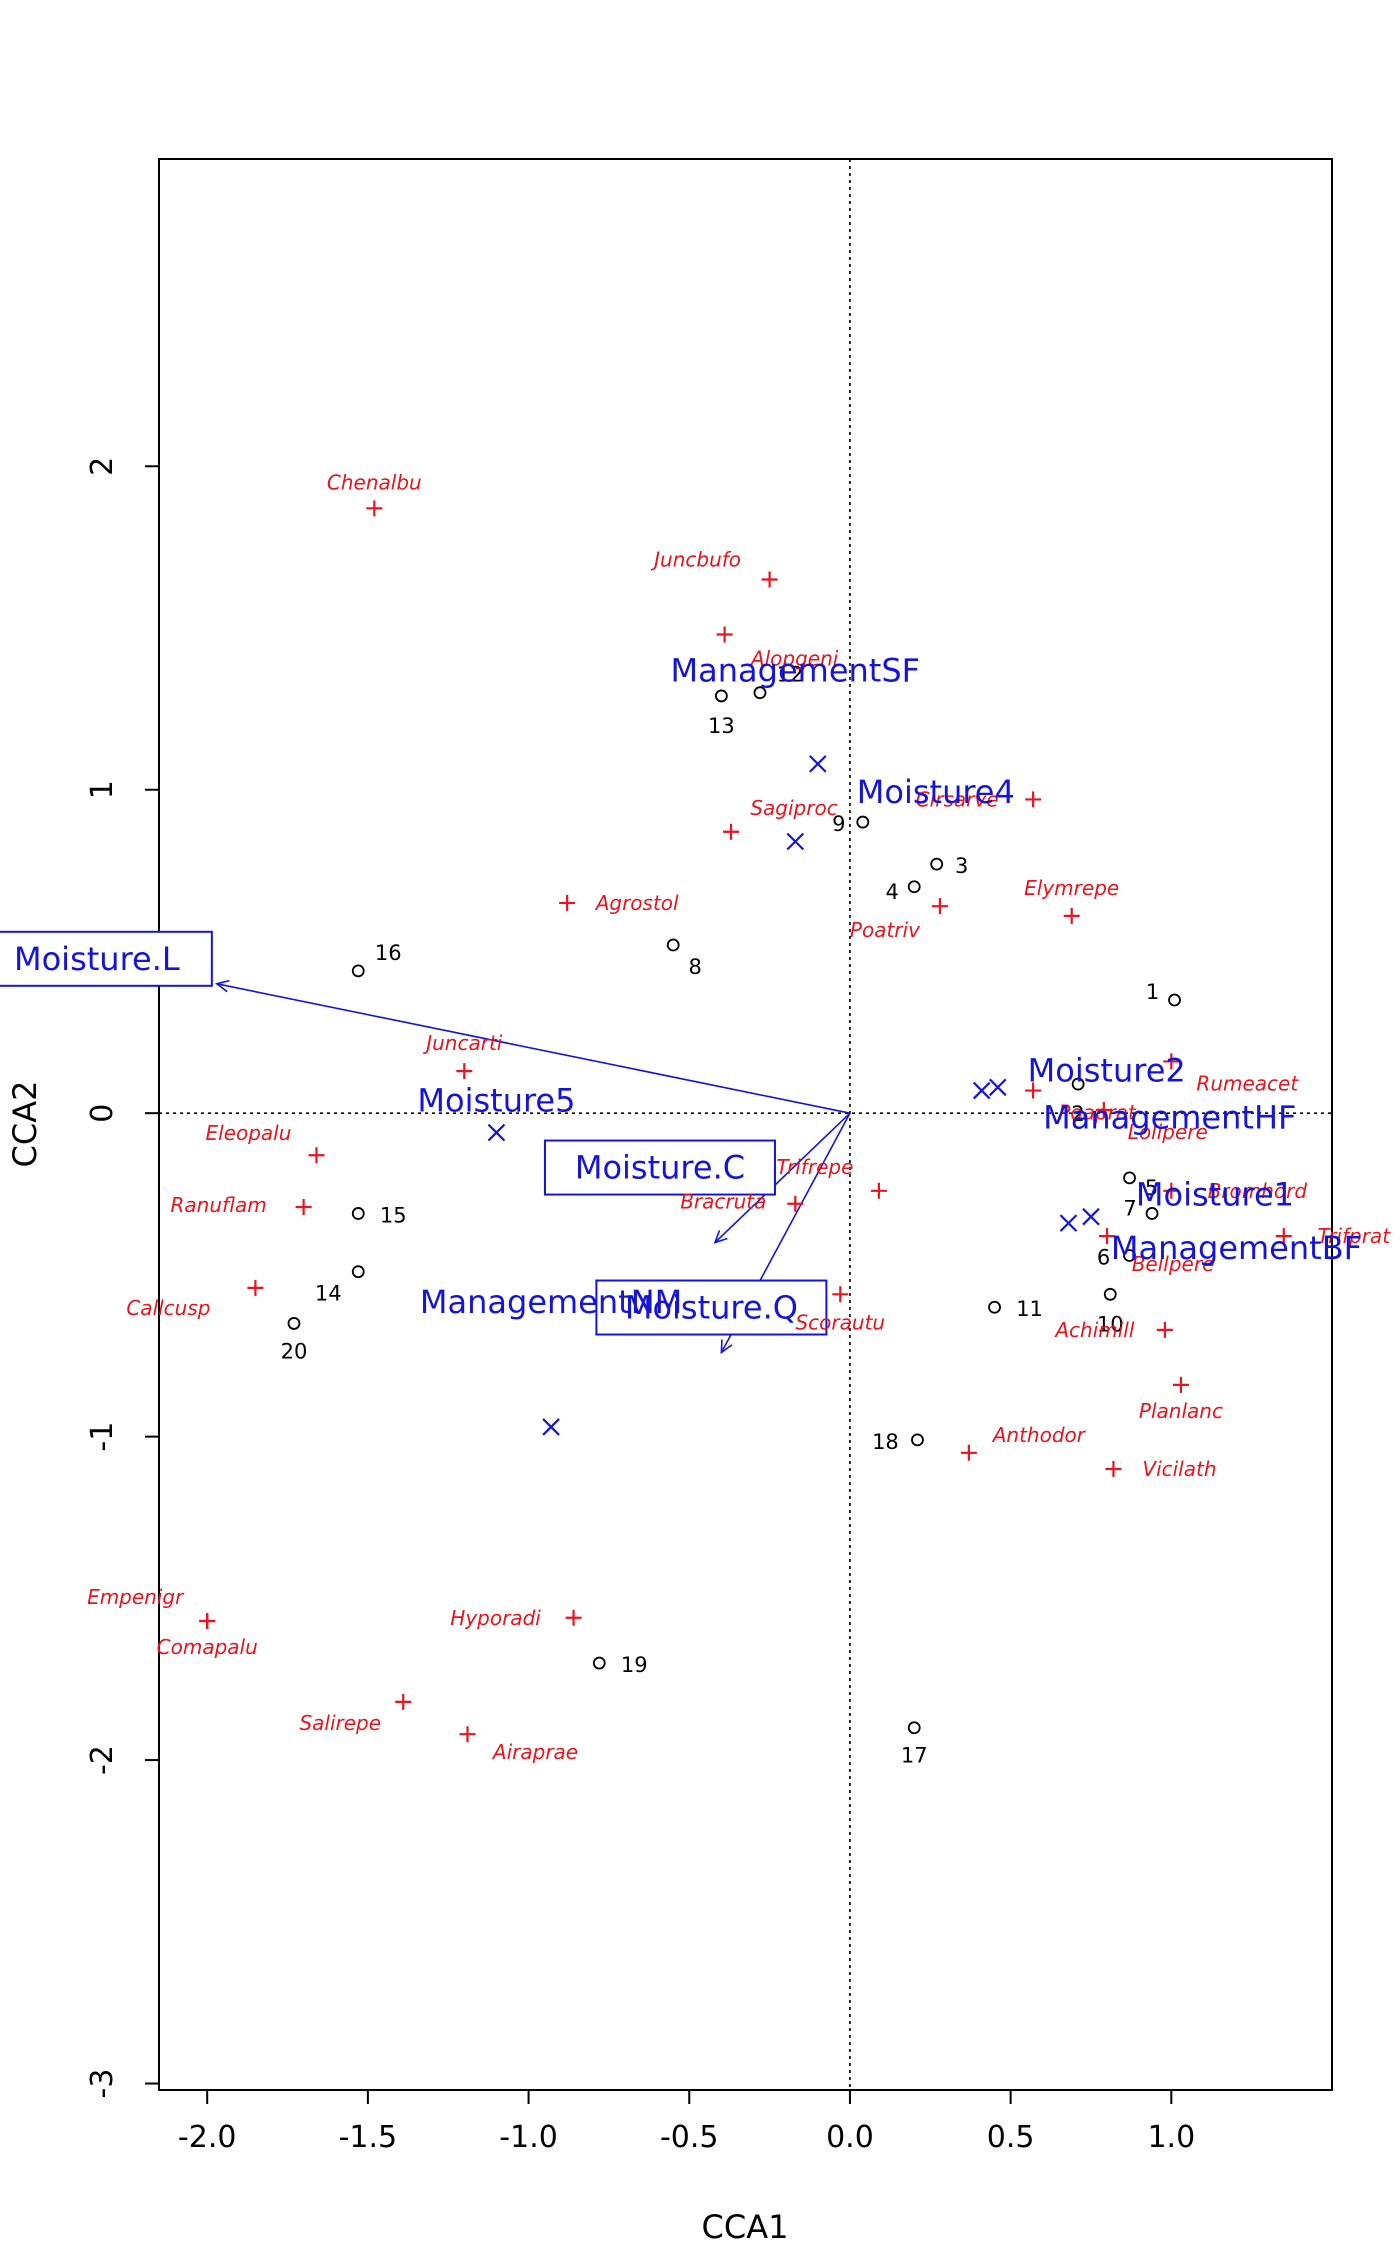  I want to click on site-label: 7, so click(1129, 1208).